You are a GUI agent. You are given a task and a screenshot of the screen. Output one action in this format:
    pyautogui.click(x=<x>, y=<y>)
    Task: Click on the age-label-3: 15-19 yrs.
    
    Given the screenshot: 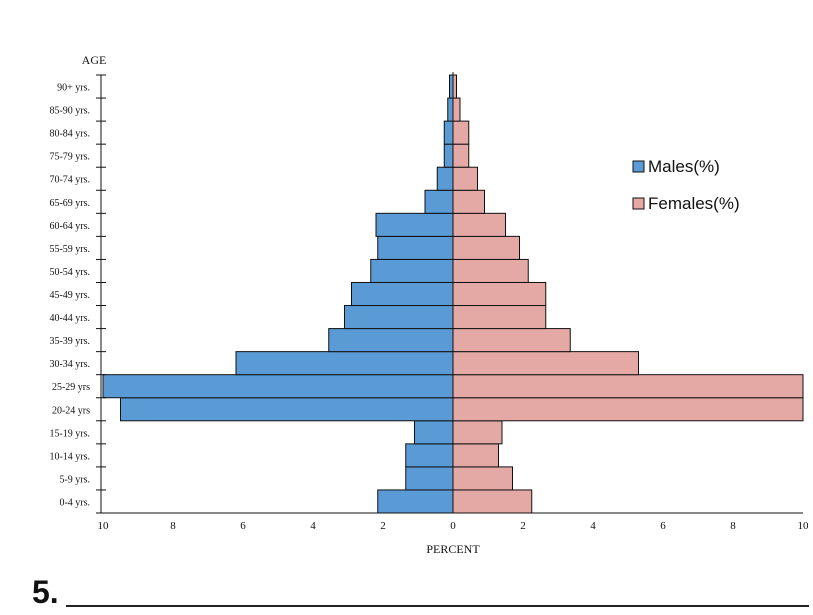 What is the action you would take?
    pyautogui.click(x=69, y=433)
    